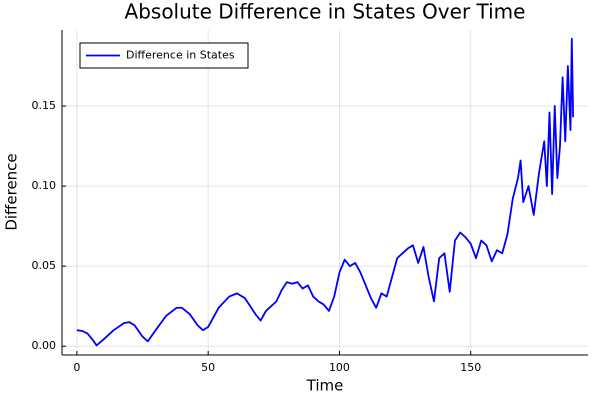  I want to click on y-tick-label: 0.05, so click(44, 265).